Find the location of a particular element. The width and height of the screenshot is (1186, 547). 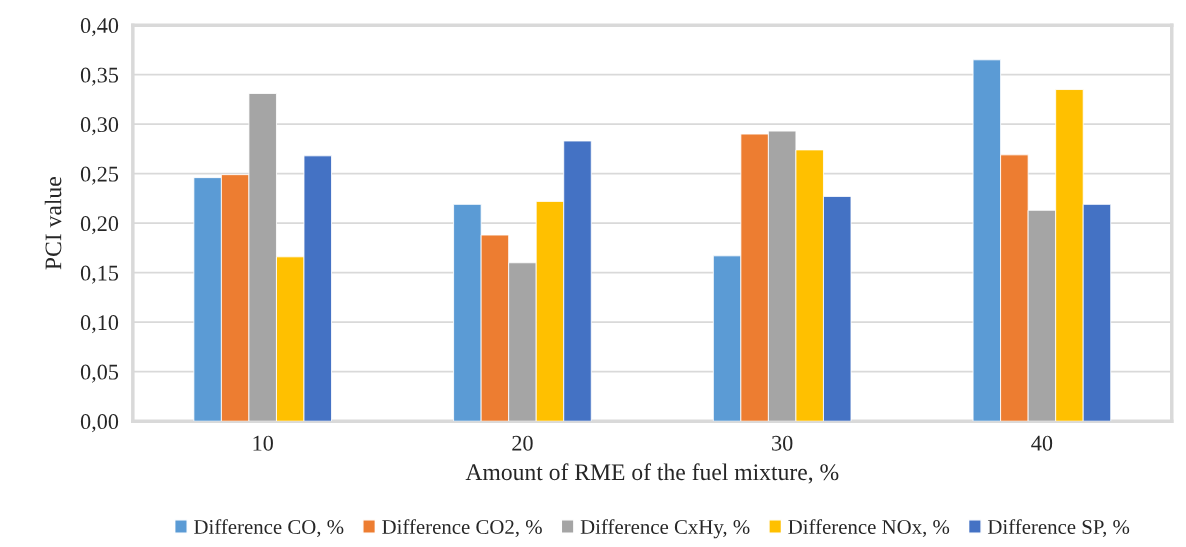

x-tick-label: 10 is located at coordinates (263, 443).